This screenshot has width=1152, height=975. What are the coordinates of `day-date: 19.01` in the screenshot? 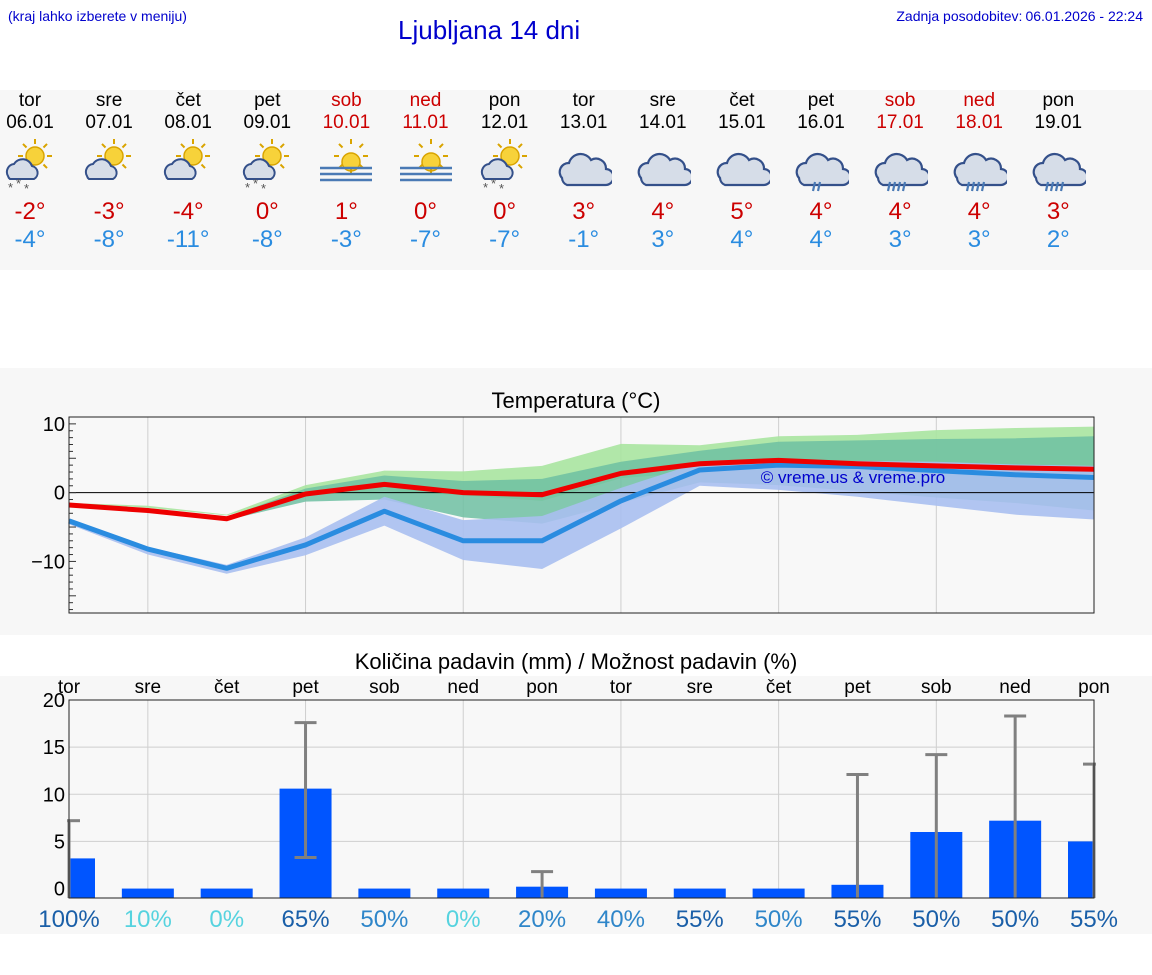 It's located at (1058, 122).